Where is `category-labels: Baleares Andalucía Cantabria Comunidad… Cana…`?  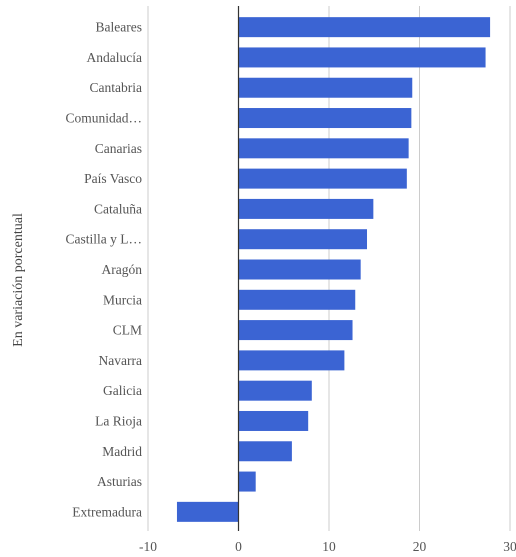 category-labels: Baleares Andalucía Cantabria Comunidad… Cana… is located at coordinates (104, 270).